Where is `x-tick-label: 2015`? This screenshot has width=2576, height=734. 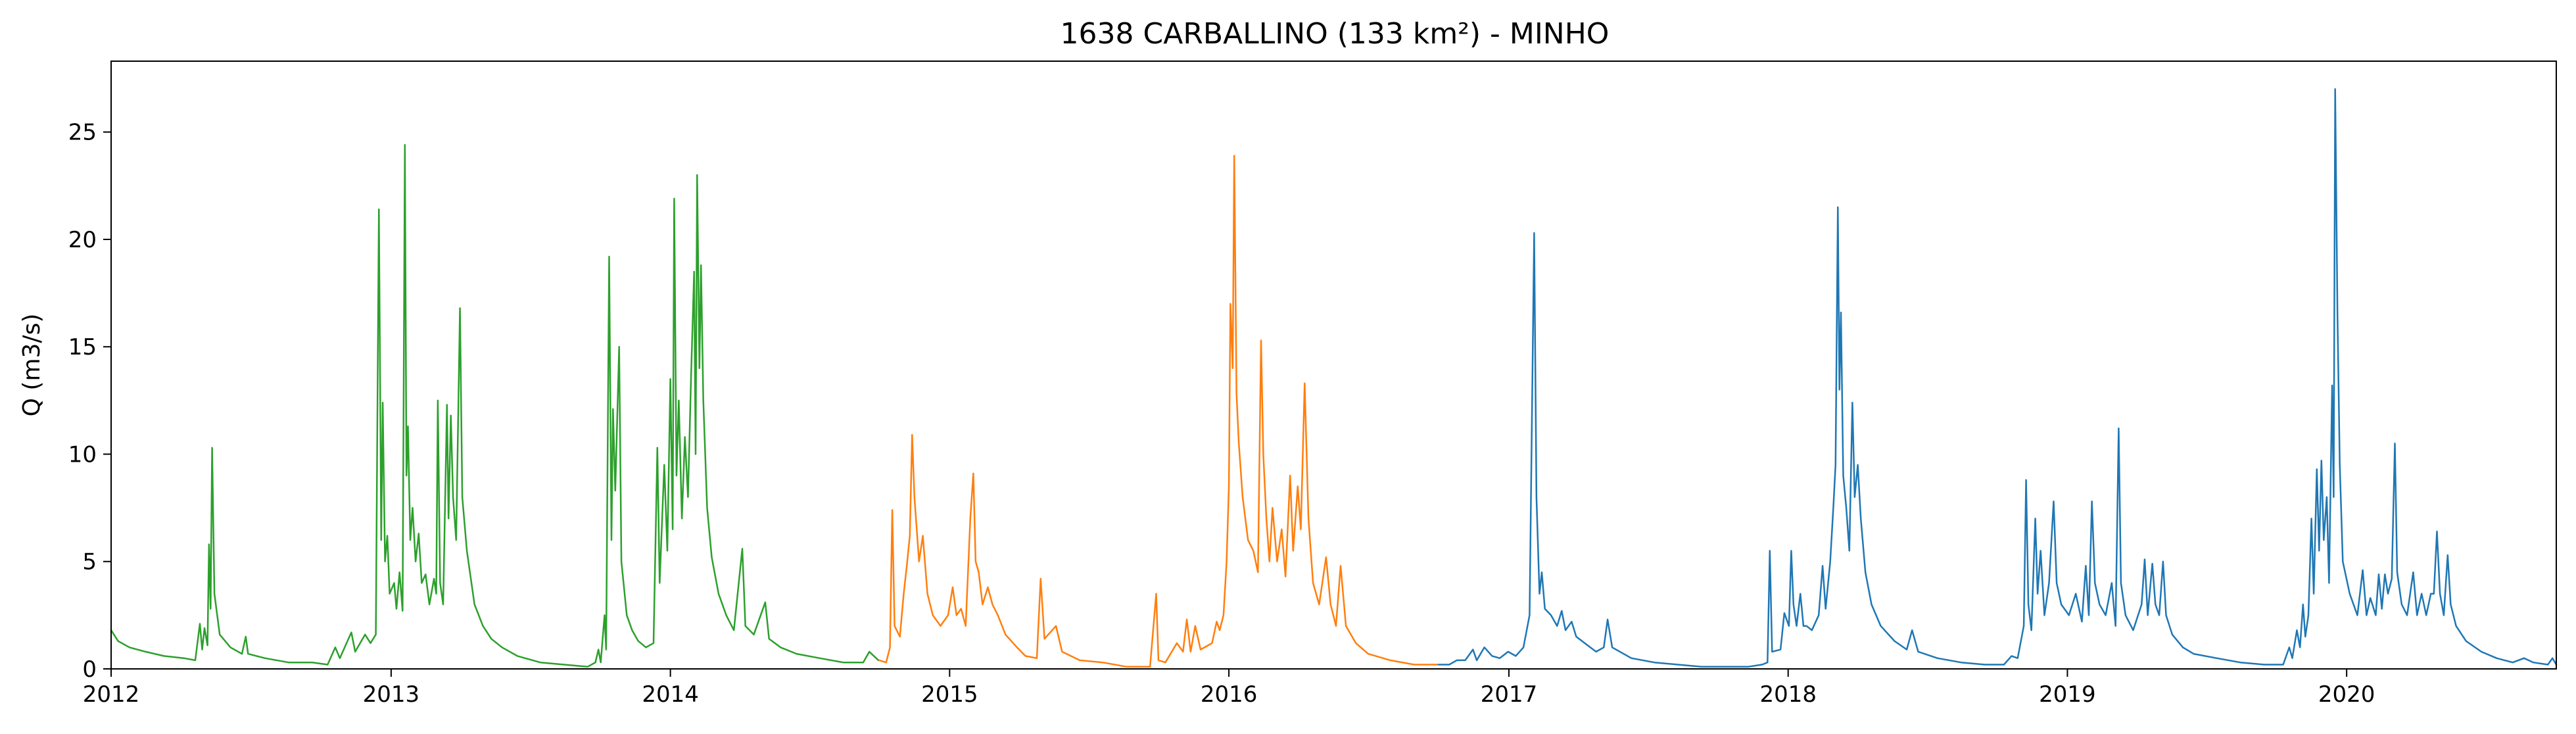 x-tick-label: 2015 is located at coordinates (949, 694).